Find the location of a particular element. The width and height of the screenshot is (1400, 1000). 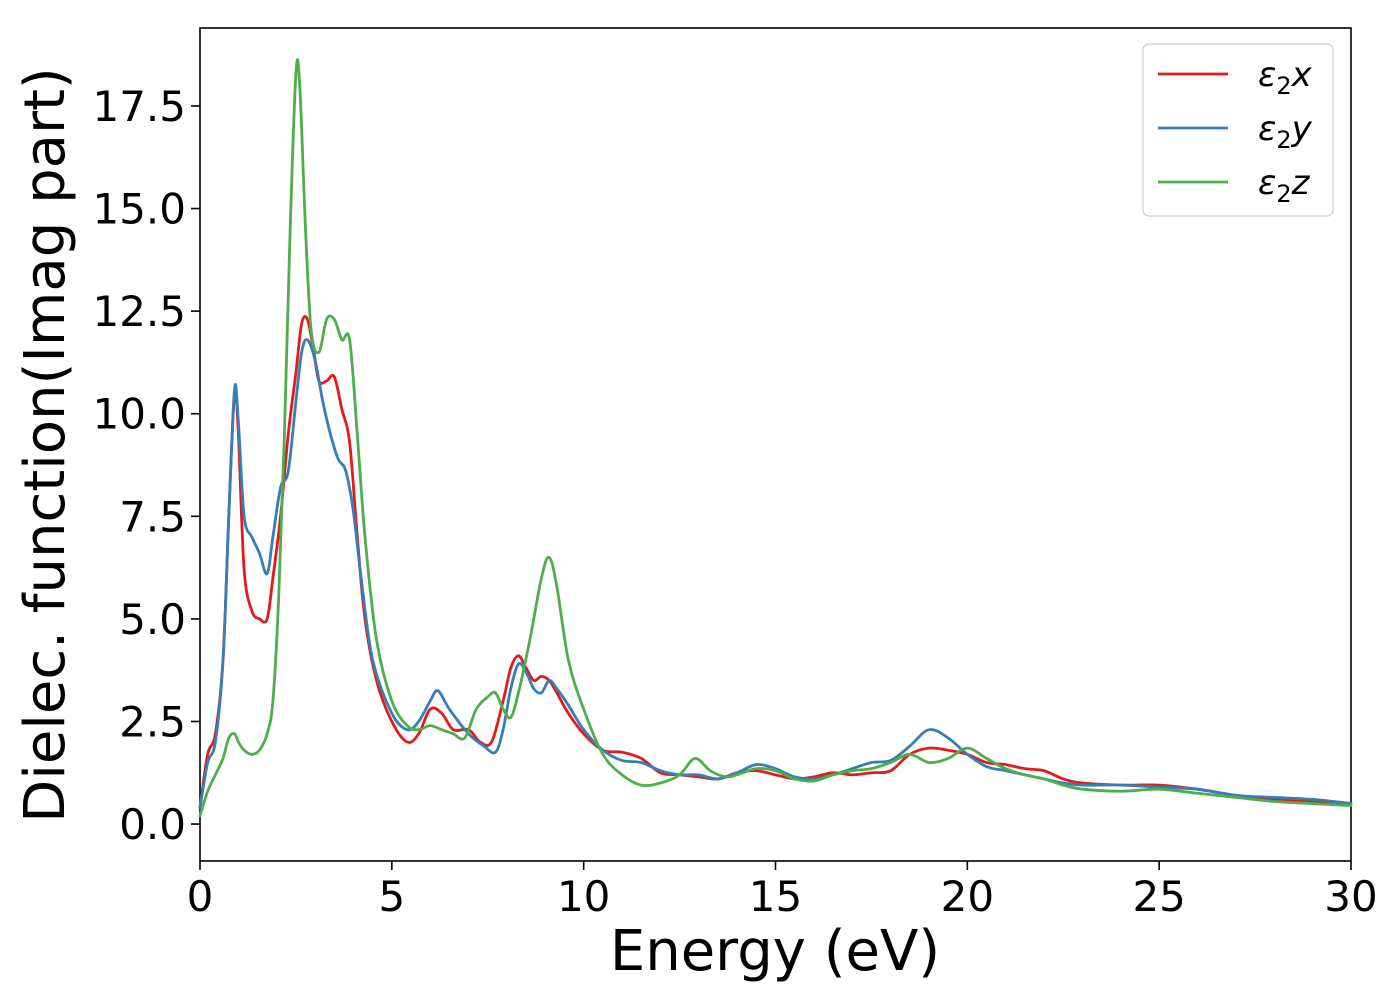

x-tick-label: 10 is located at coordinates (583, 896).